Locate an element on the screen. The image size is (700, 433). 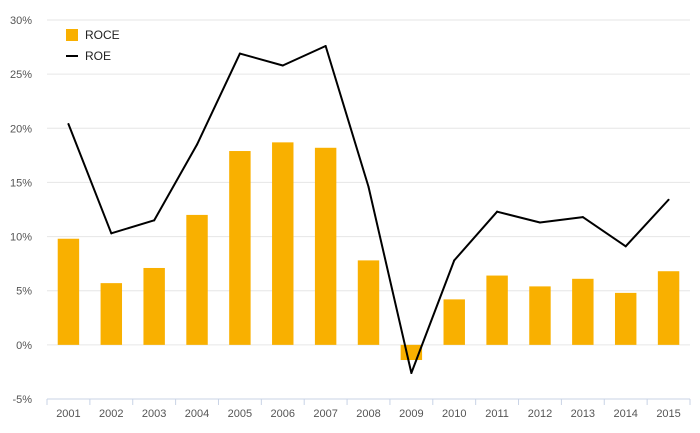
y-axis-ticks: -5% 0% 5% 10% 15% 20% 25% 30% is located at coordinates (21, 210).